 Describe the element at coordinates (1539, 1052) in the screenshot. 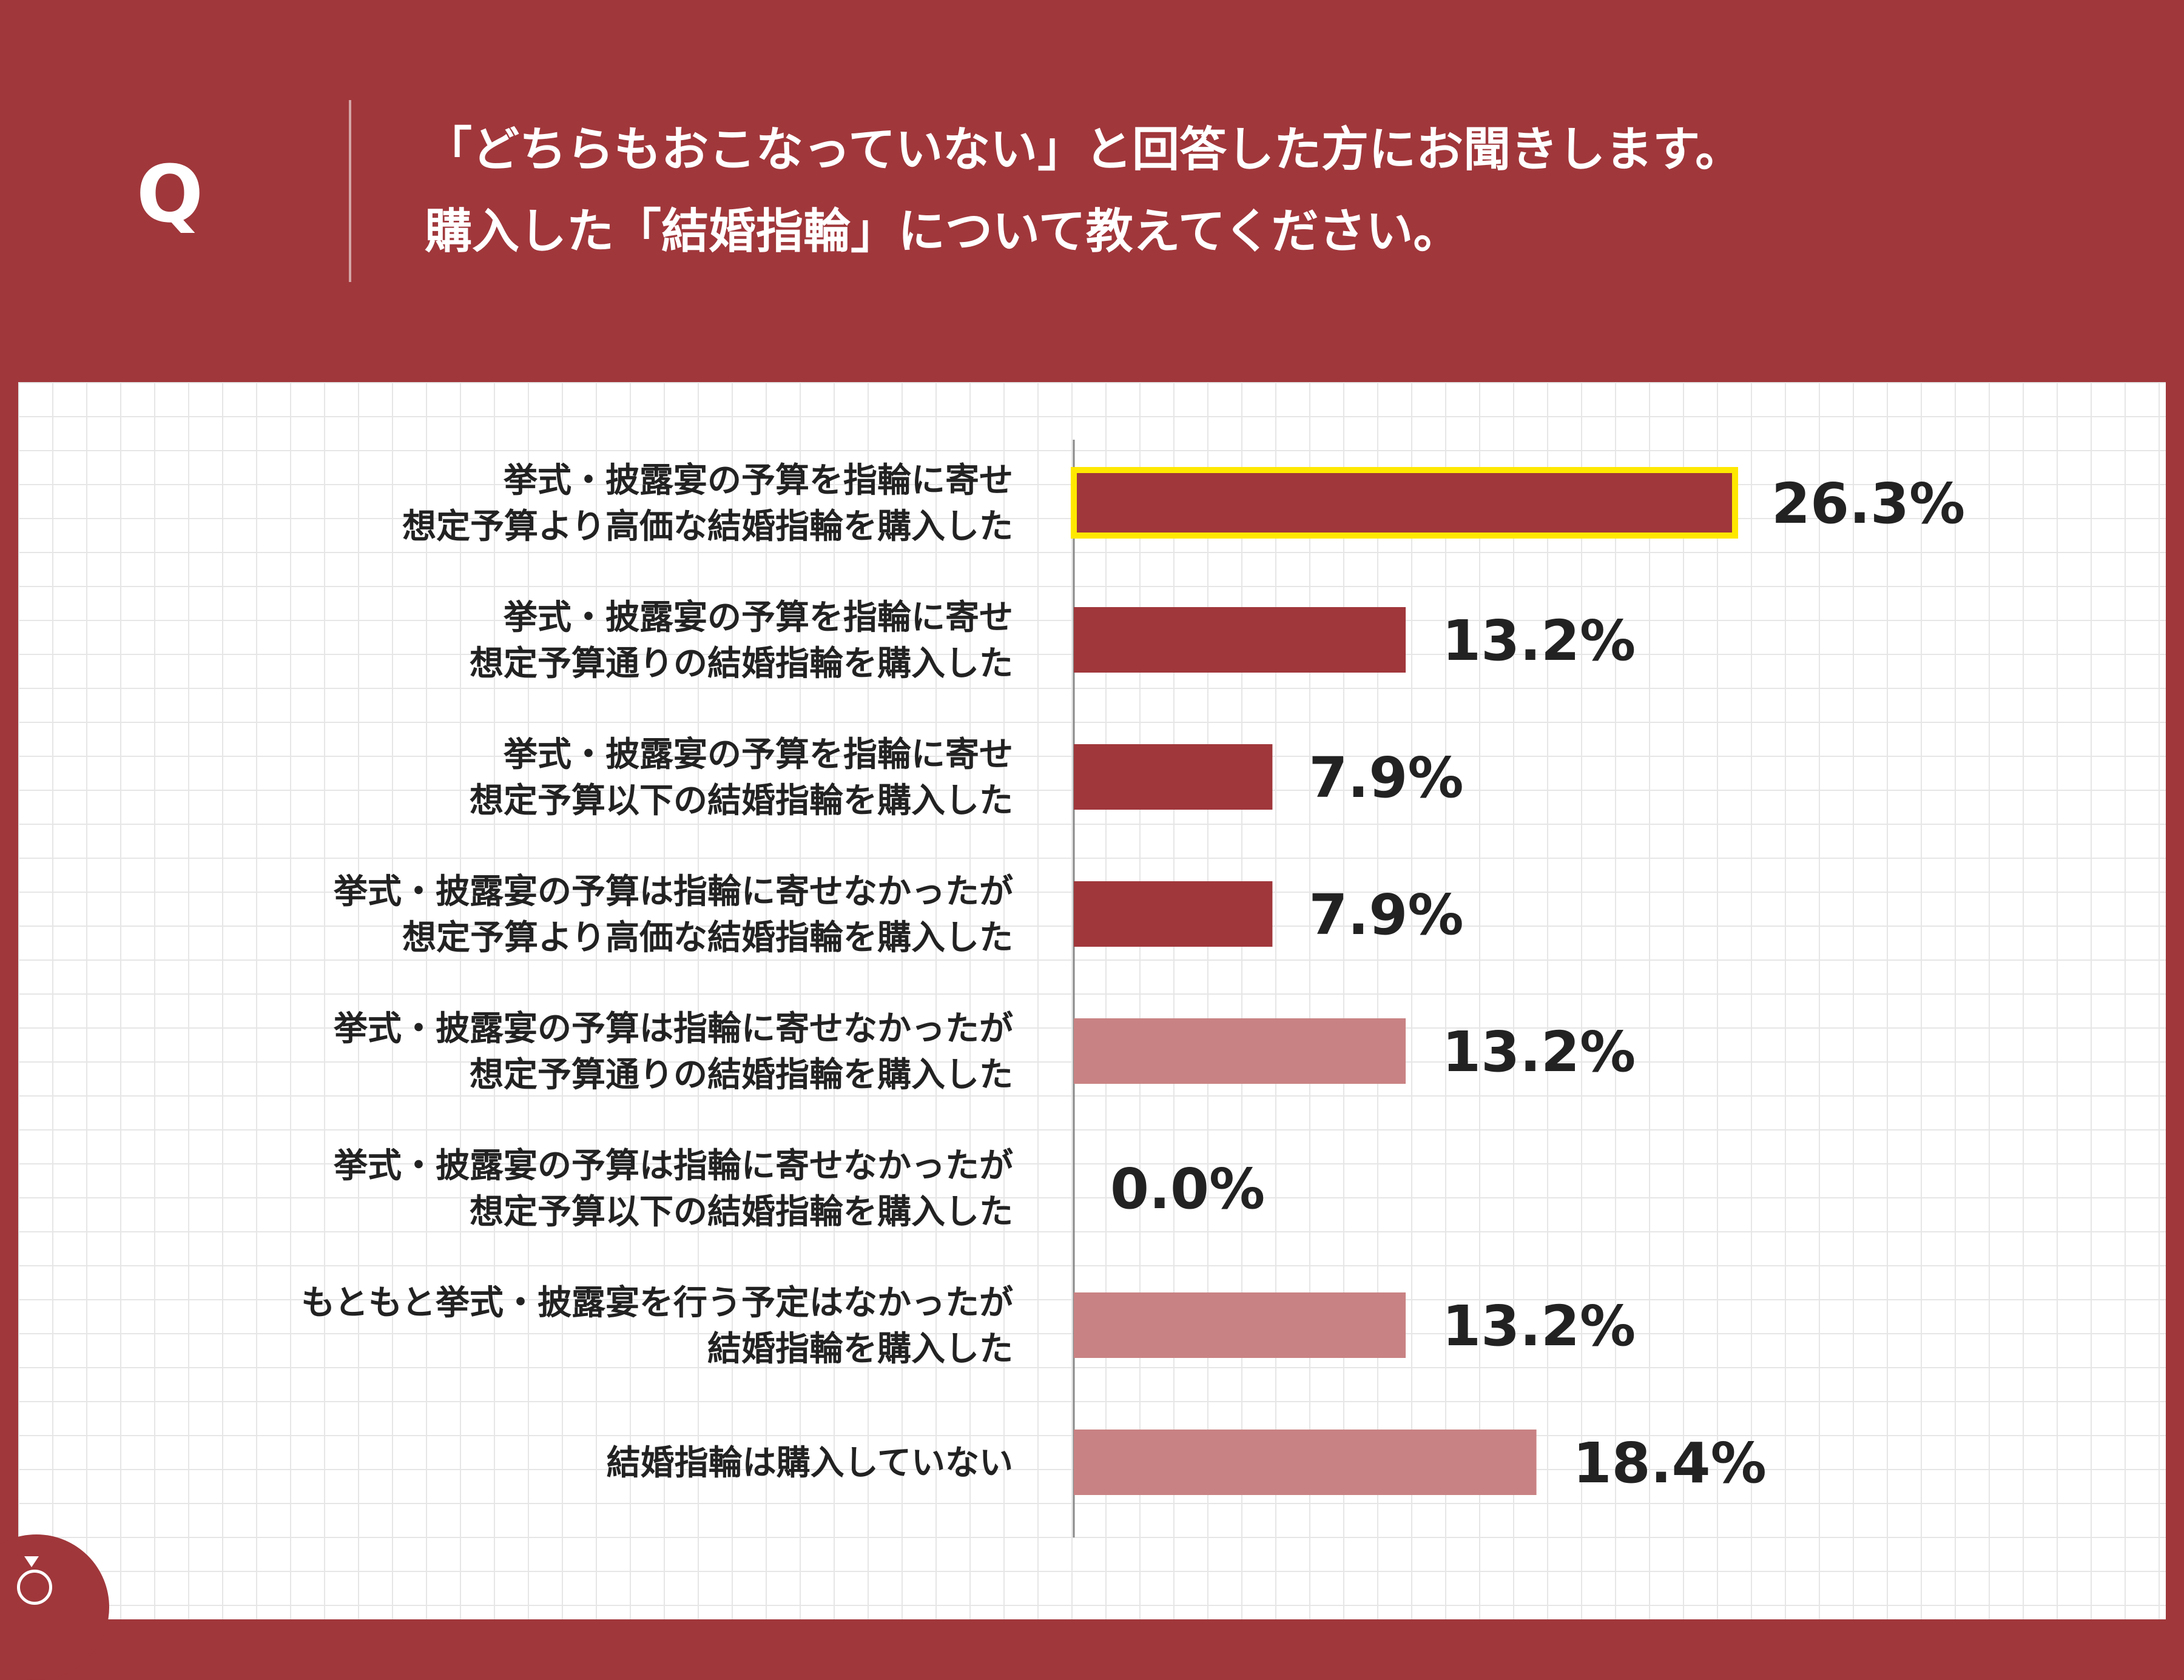

I see `value-label-5: 13.2%` at that location.